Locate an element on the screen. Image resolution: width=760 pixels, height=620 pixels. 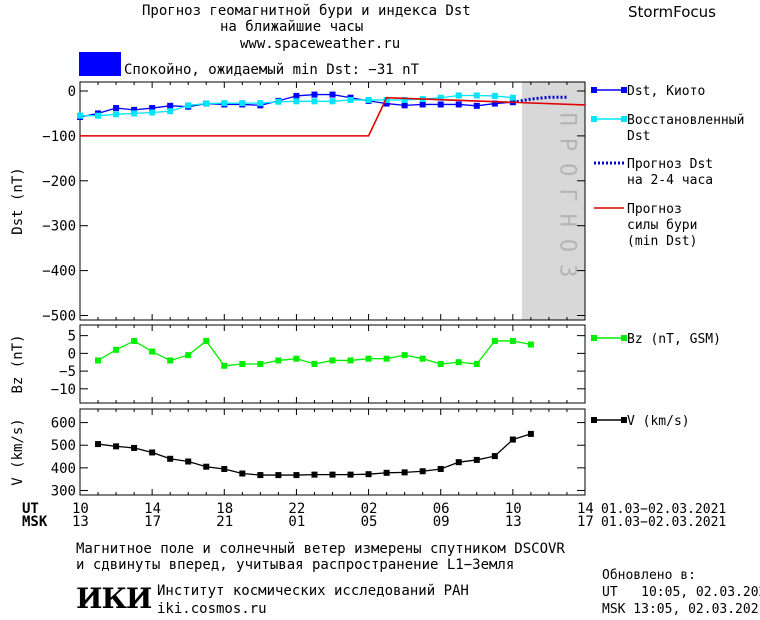
chart-panel-2: 50 −5 −10 Bz (nT) is located at coordinates (298, 364).